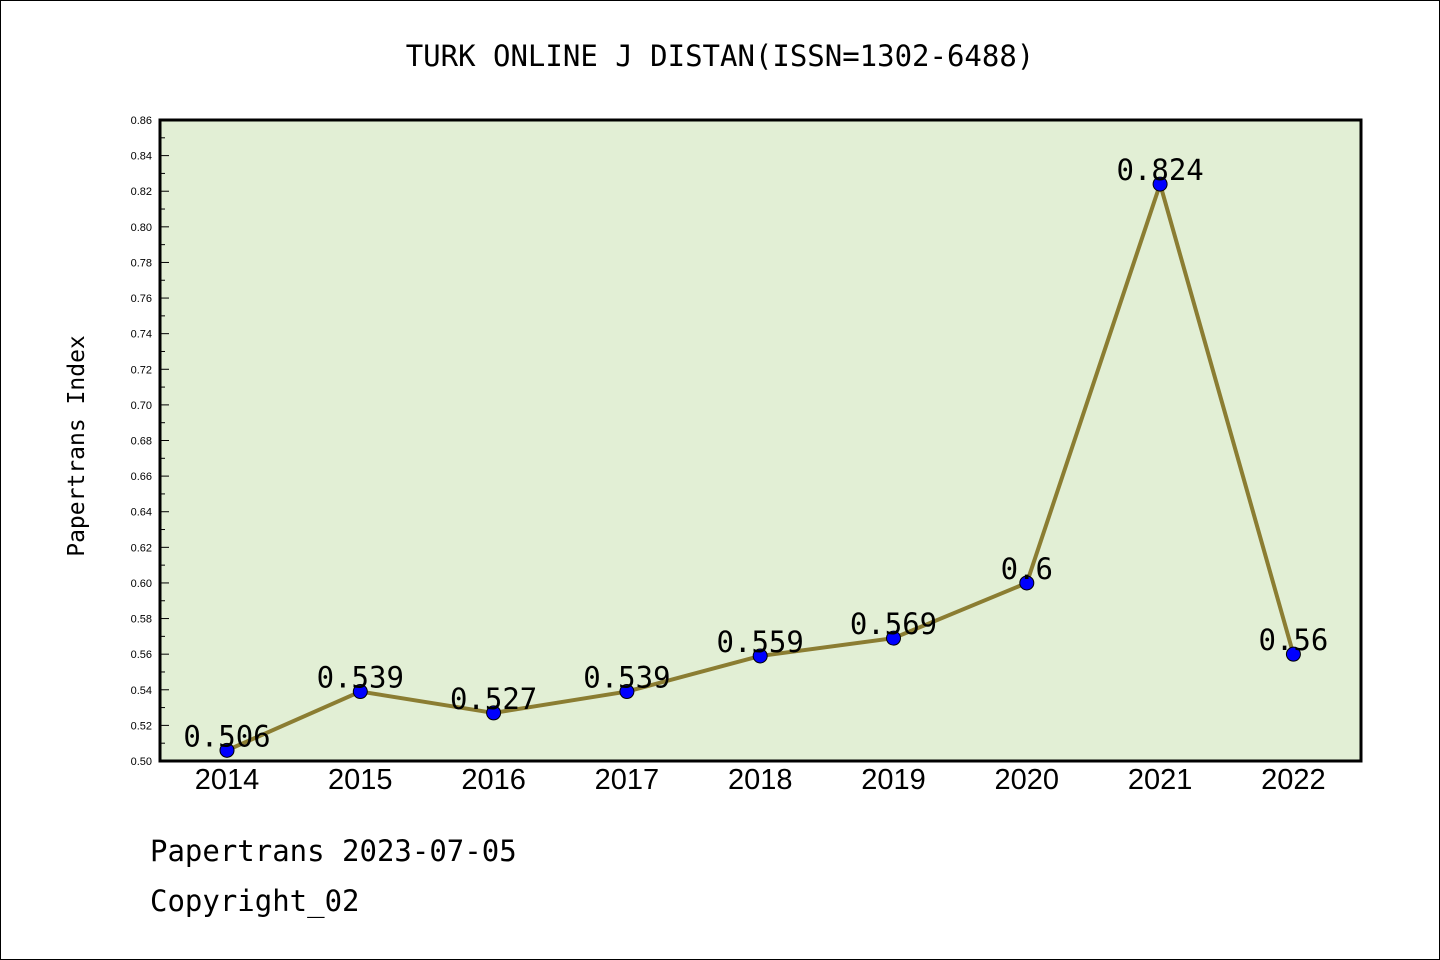 The width and height of the screenshot is (1440, 960). Describe the element at coordinates (1160, 780) in the screenshot. I see `x-tick-label: 2021` at that location.